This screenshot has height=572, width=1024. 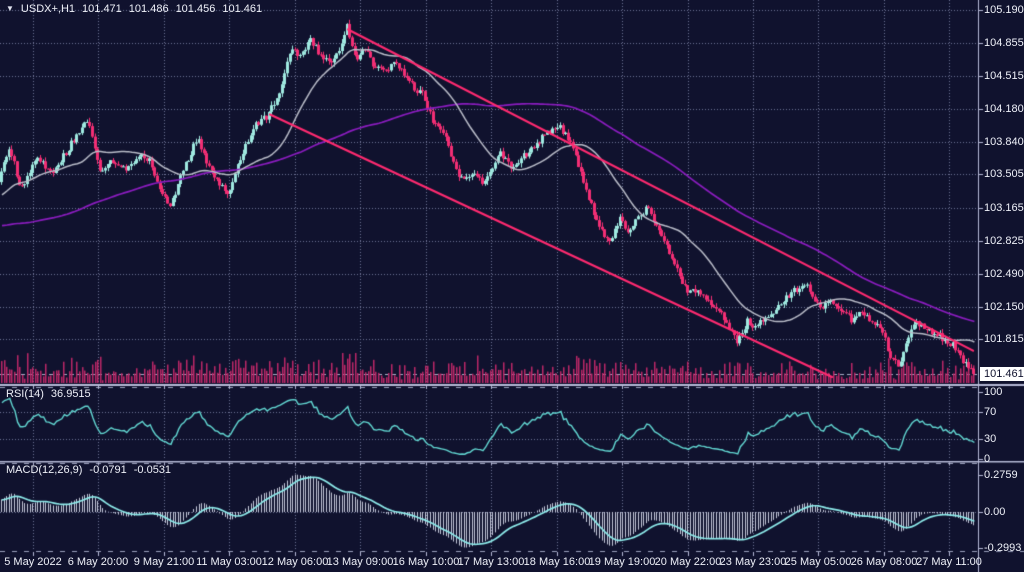 What do you see at coordinates (33, 562) in the screenshot?
I see `time-axis-label: 5 May 2022` at bounding box center [33, 562].